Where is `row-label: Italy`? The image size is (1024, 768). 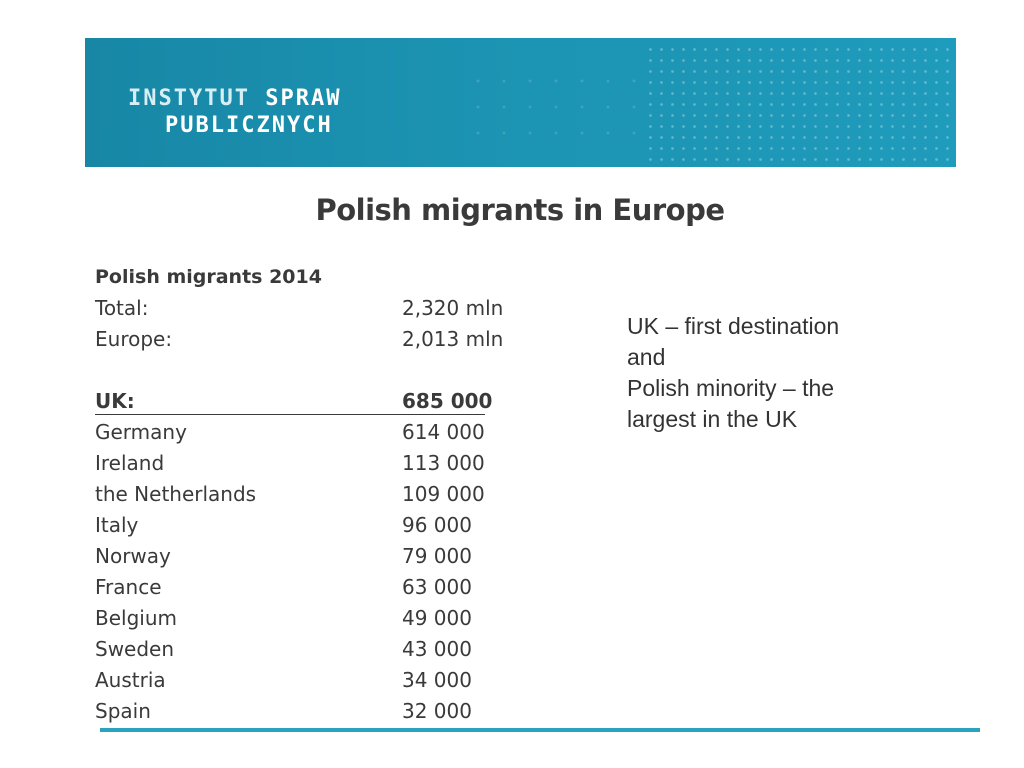 row-label: Italy is located at coordinates (117, 525).